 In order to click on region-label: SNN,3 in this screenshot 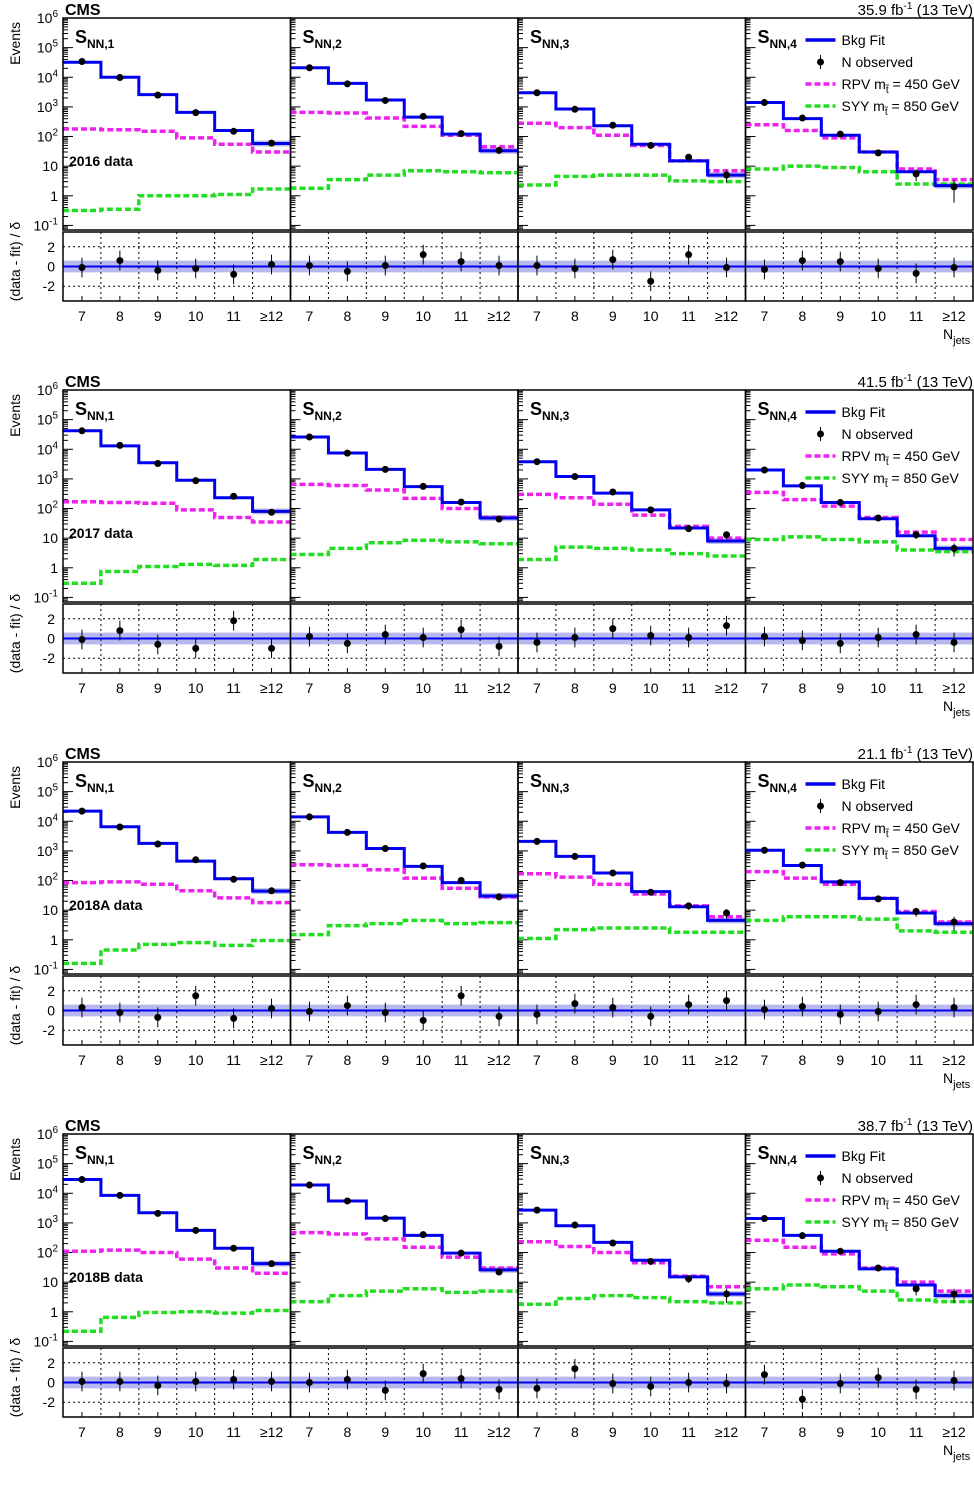, I will do `click(550, 39)`.